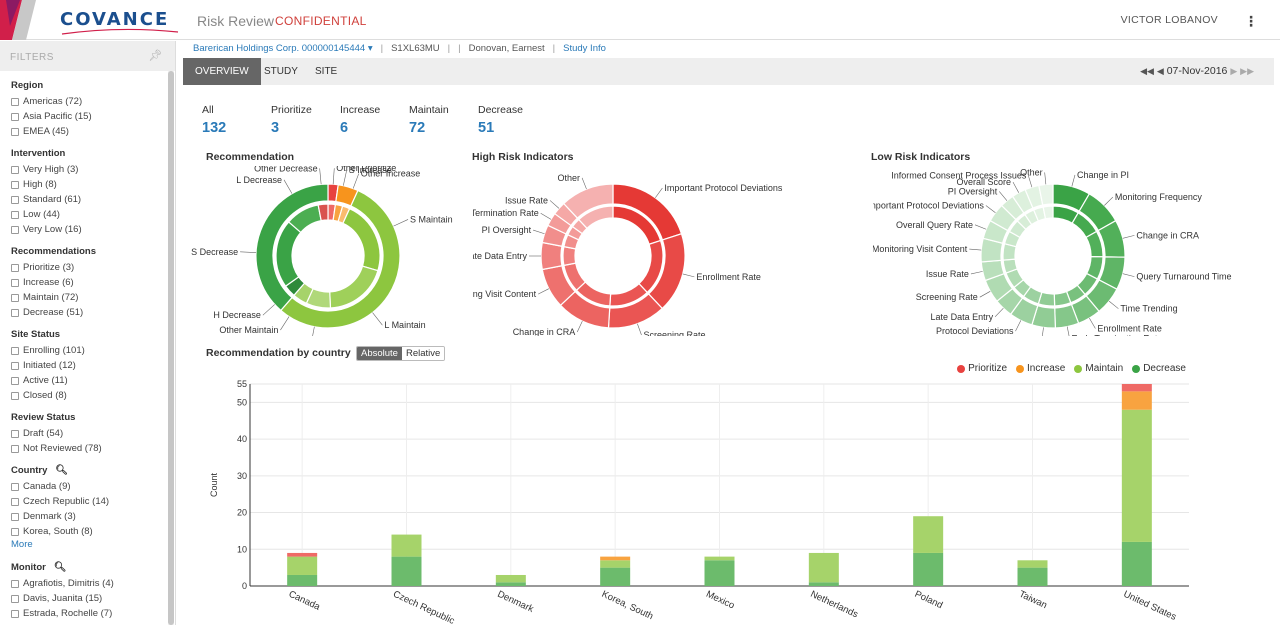 Image resolution: width=1280 pixels, height=625 pixels. What do you see at coordinates (93, 297) in the screenshot?
I see `filter-option: Maintain (72)` at bounding box center [93, 297].